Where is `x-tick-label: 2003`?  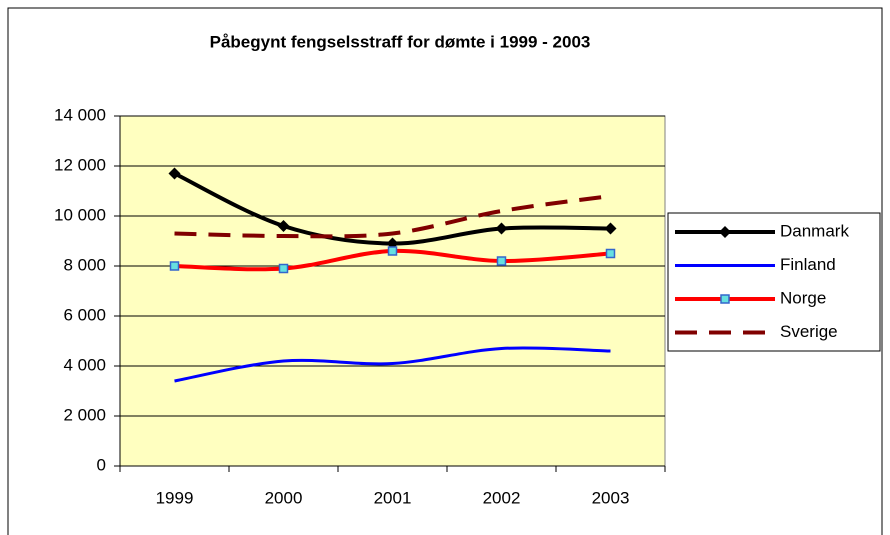
x-tick-label: 2003 is located at coordinates (611, 497).